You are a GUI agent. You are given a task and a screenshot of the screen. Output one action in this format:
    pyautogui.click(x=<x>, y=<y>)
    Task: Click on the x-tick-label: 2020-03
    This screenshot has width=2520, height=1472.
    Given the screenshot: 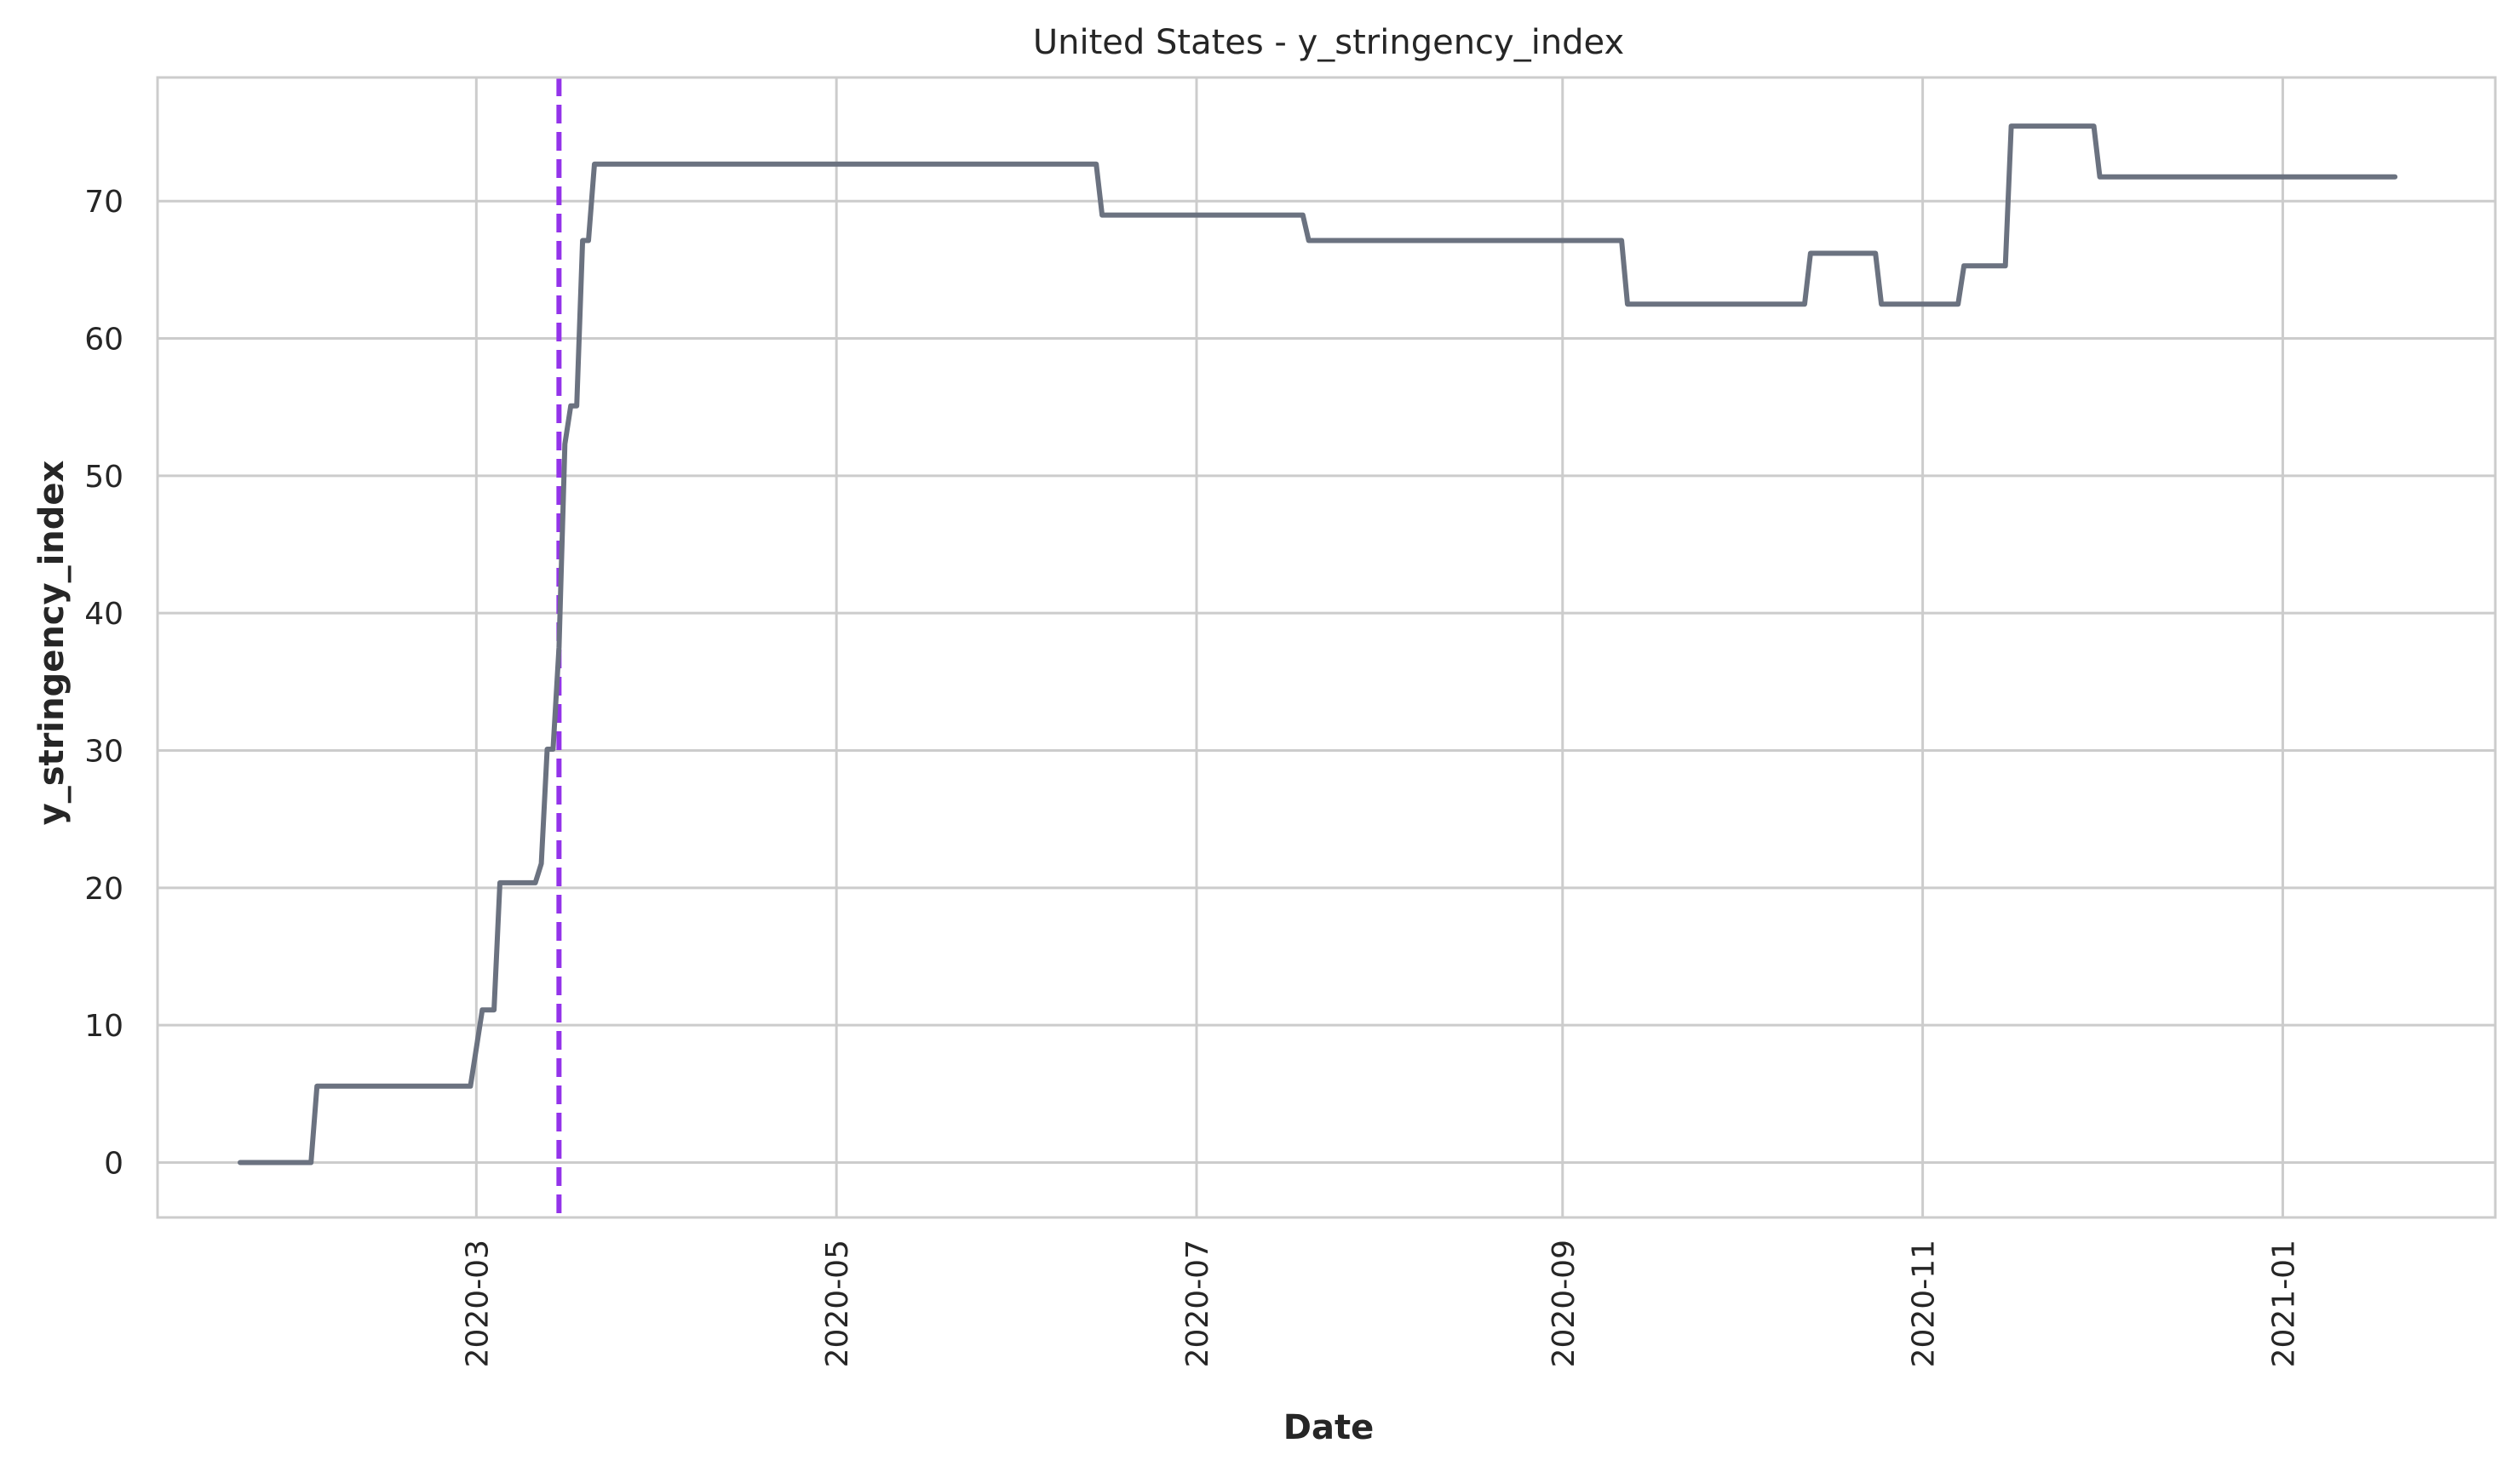 What is the action you would take?
    pyautogui.click(x=478, y=1303)
    